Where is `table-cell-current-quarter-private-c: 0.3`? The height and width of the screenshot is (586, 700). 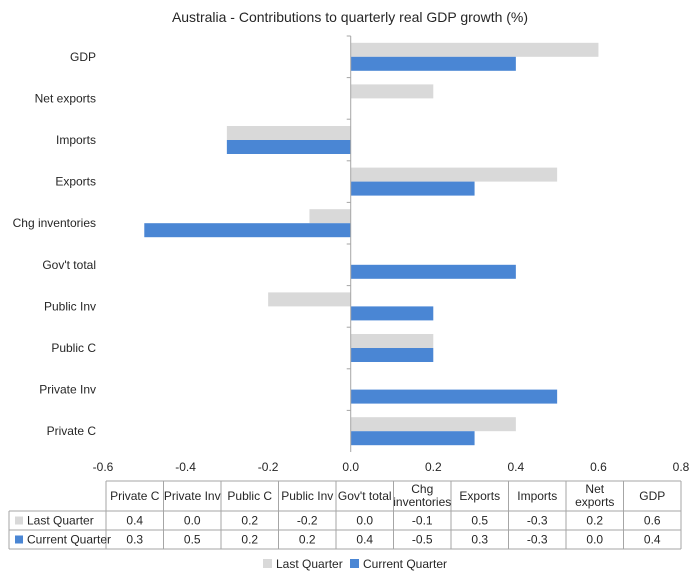
table-cell-current-quarter-private-c: 0.3 is located at coordinates (134, 540).